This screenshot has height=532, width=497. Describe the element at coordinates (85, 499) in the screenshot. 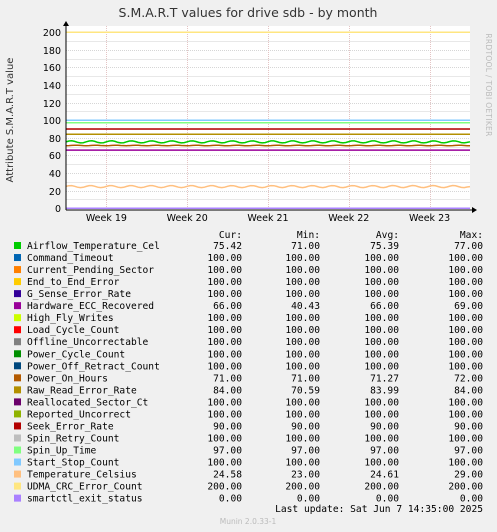

I see `legend-series-name: smartctl_exit_status` at that location.